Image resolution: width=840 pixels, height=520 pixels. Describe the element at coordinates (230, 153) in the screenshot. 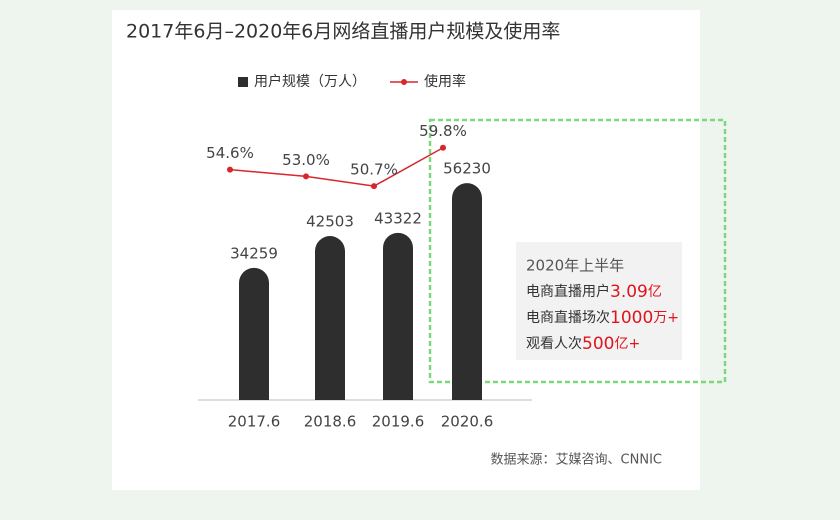

I see `value-label: 54.6%` at that location.